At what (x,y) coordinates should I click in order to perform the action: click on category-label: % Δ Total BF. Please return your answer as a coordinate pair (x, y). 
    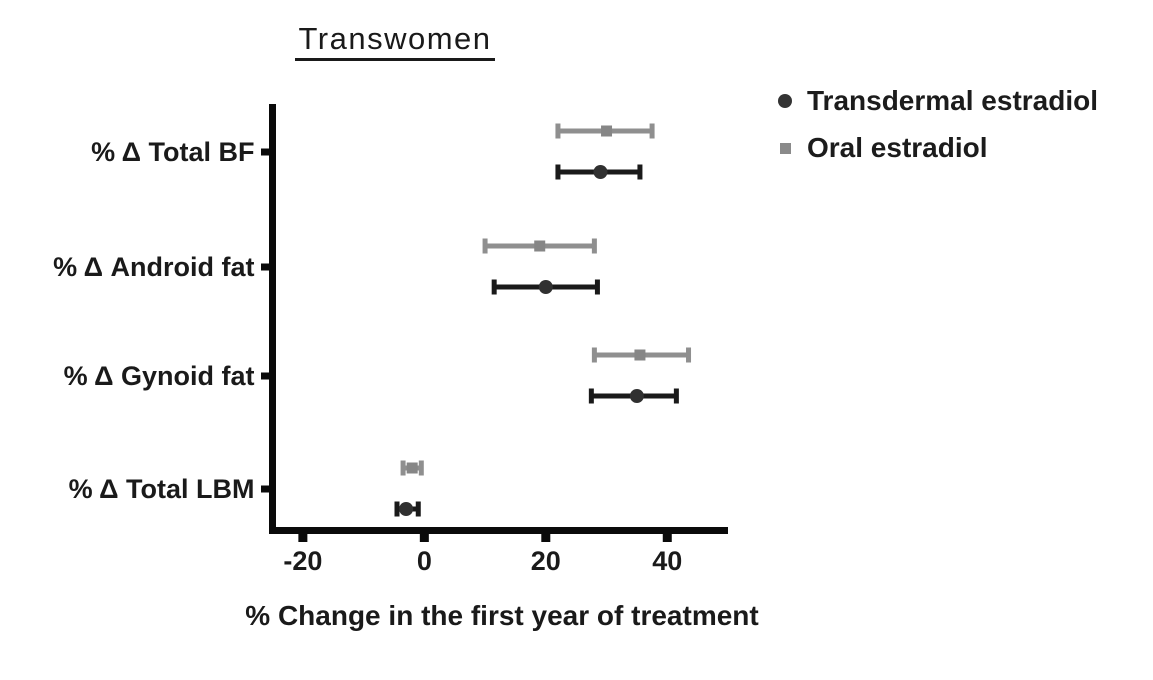
    Looking at the image, I should click on (172, 152).